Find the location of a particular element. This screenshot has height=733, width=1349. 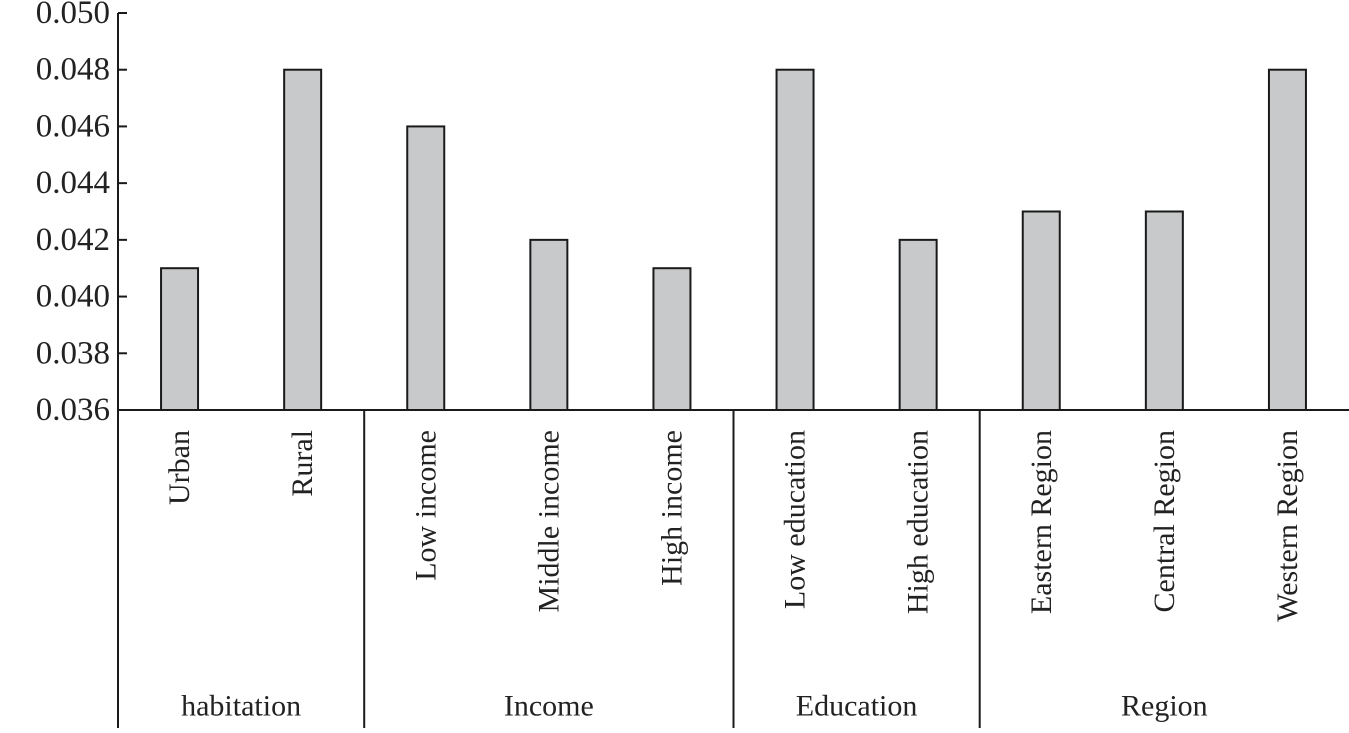

y-tick-label: 0.036 is located at coordinates (73, 410).